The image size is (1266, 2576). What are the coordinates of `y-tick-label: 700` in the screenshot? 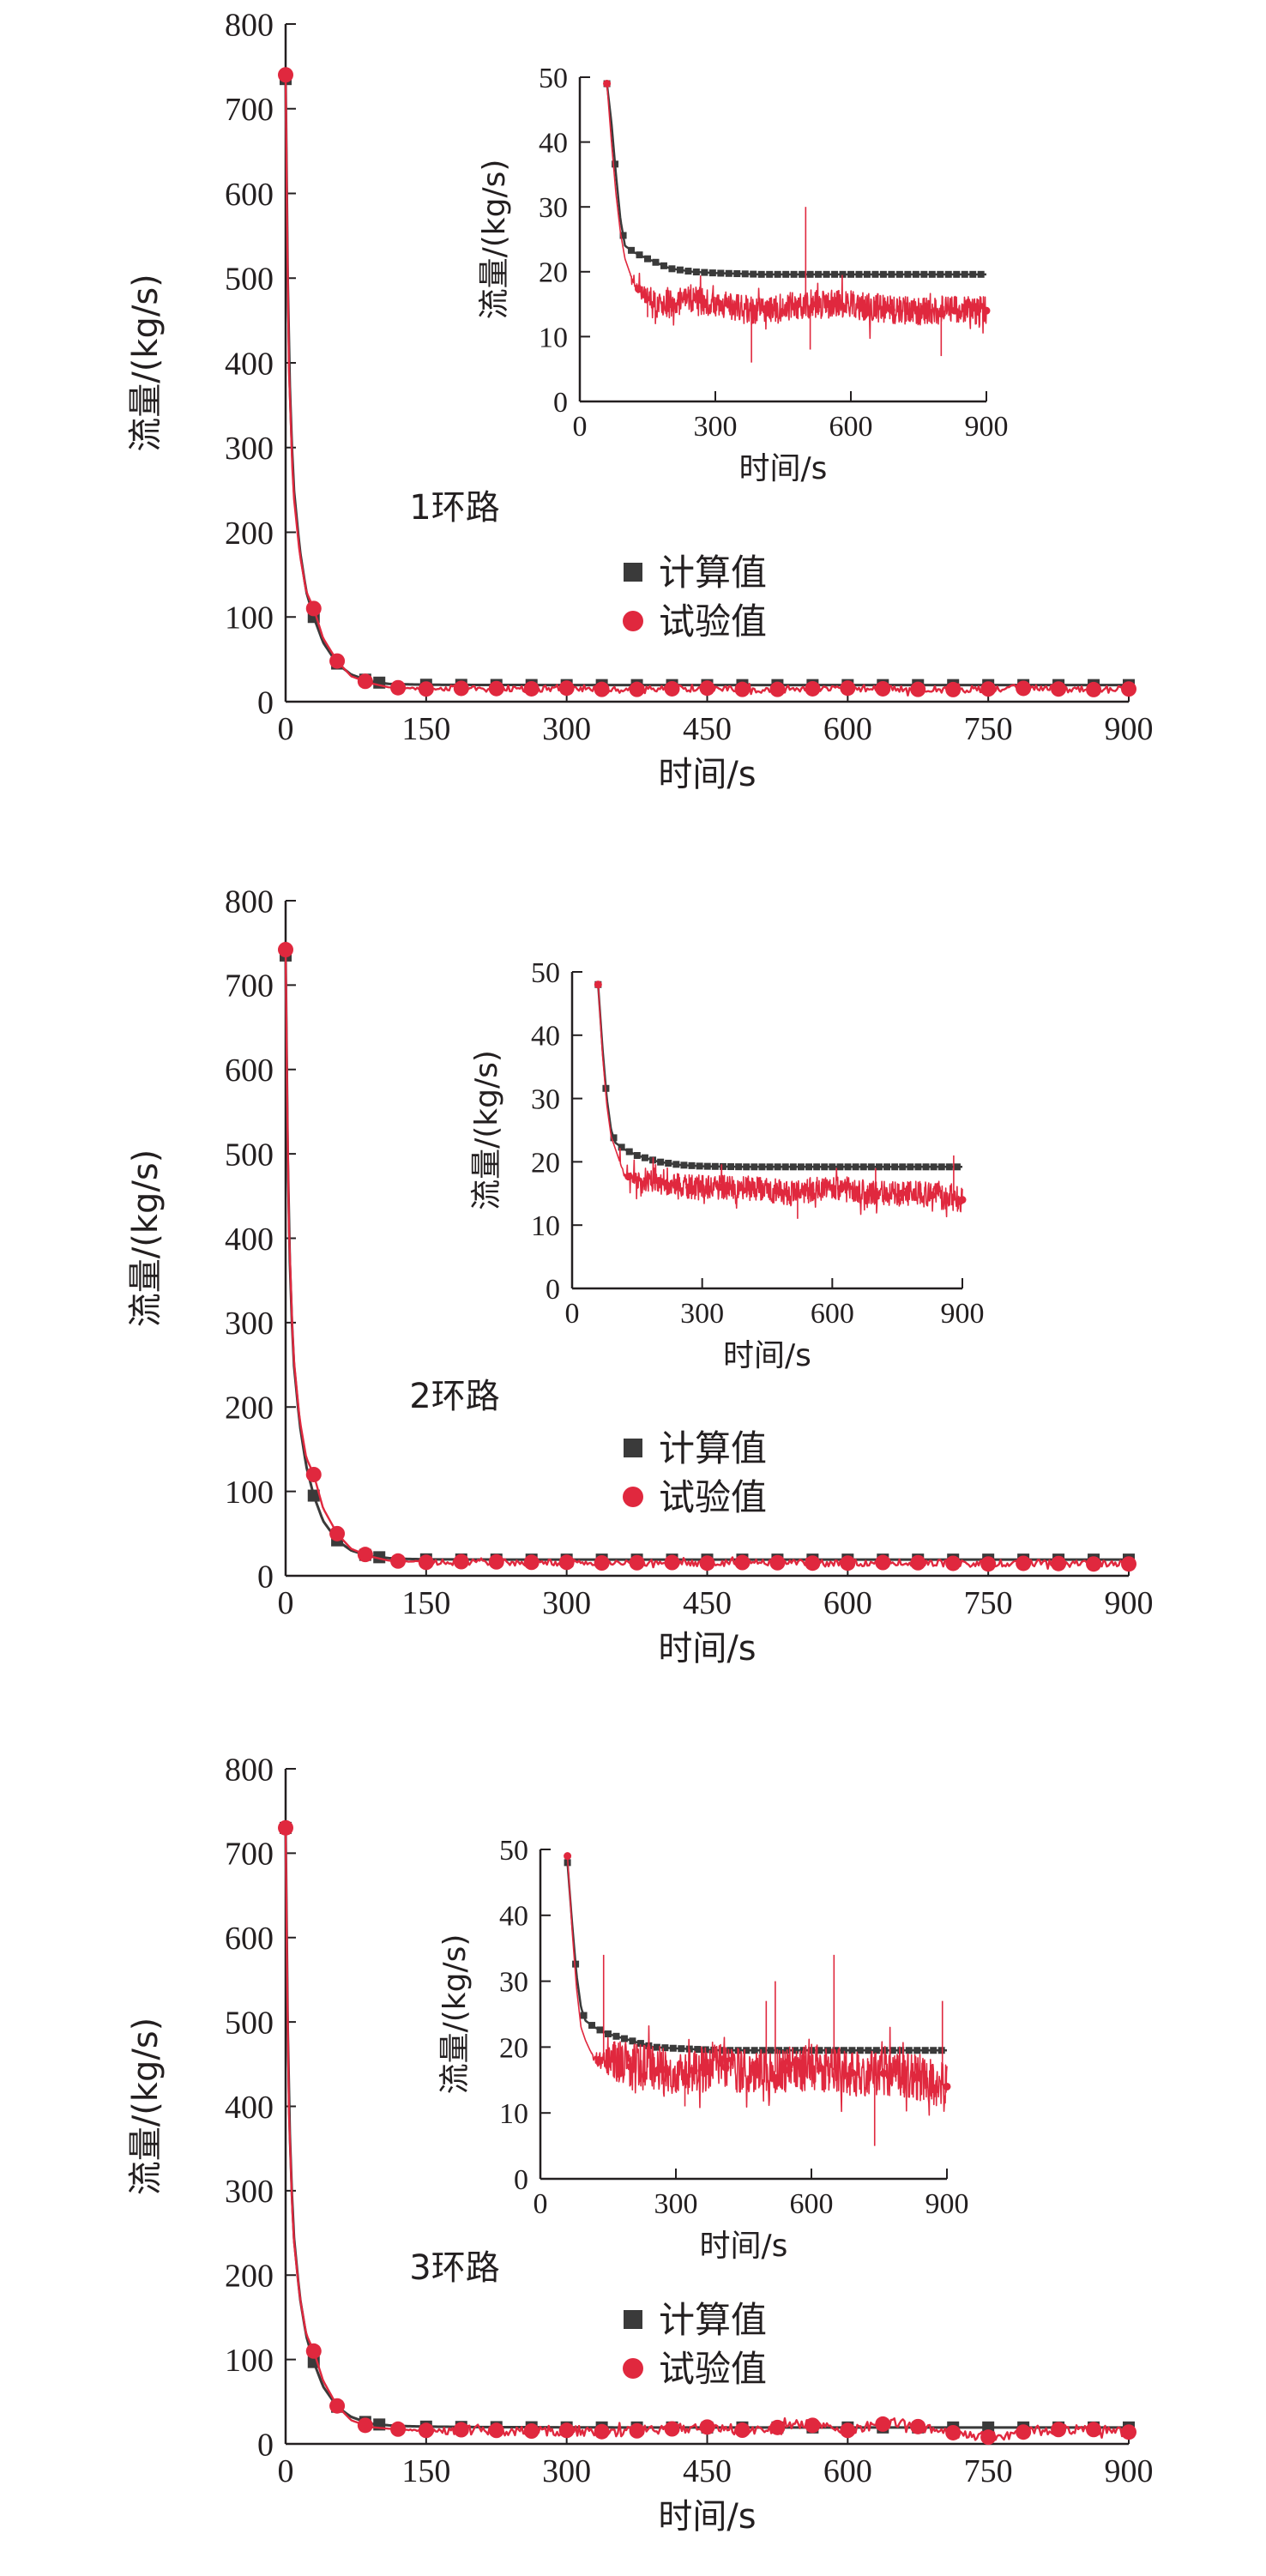 It's located at (250, 1855).